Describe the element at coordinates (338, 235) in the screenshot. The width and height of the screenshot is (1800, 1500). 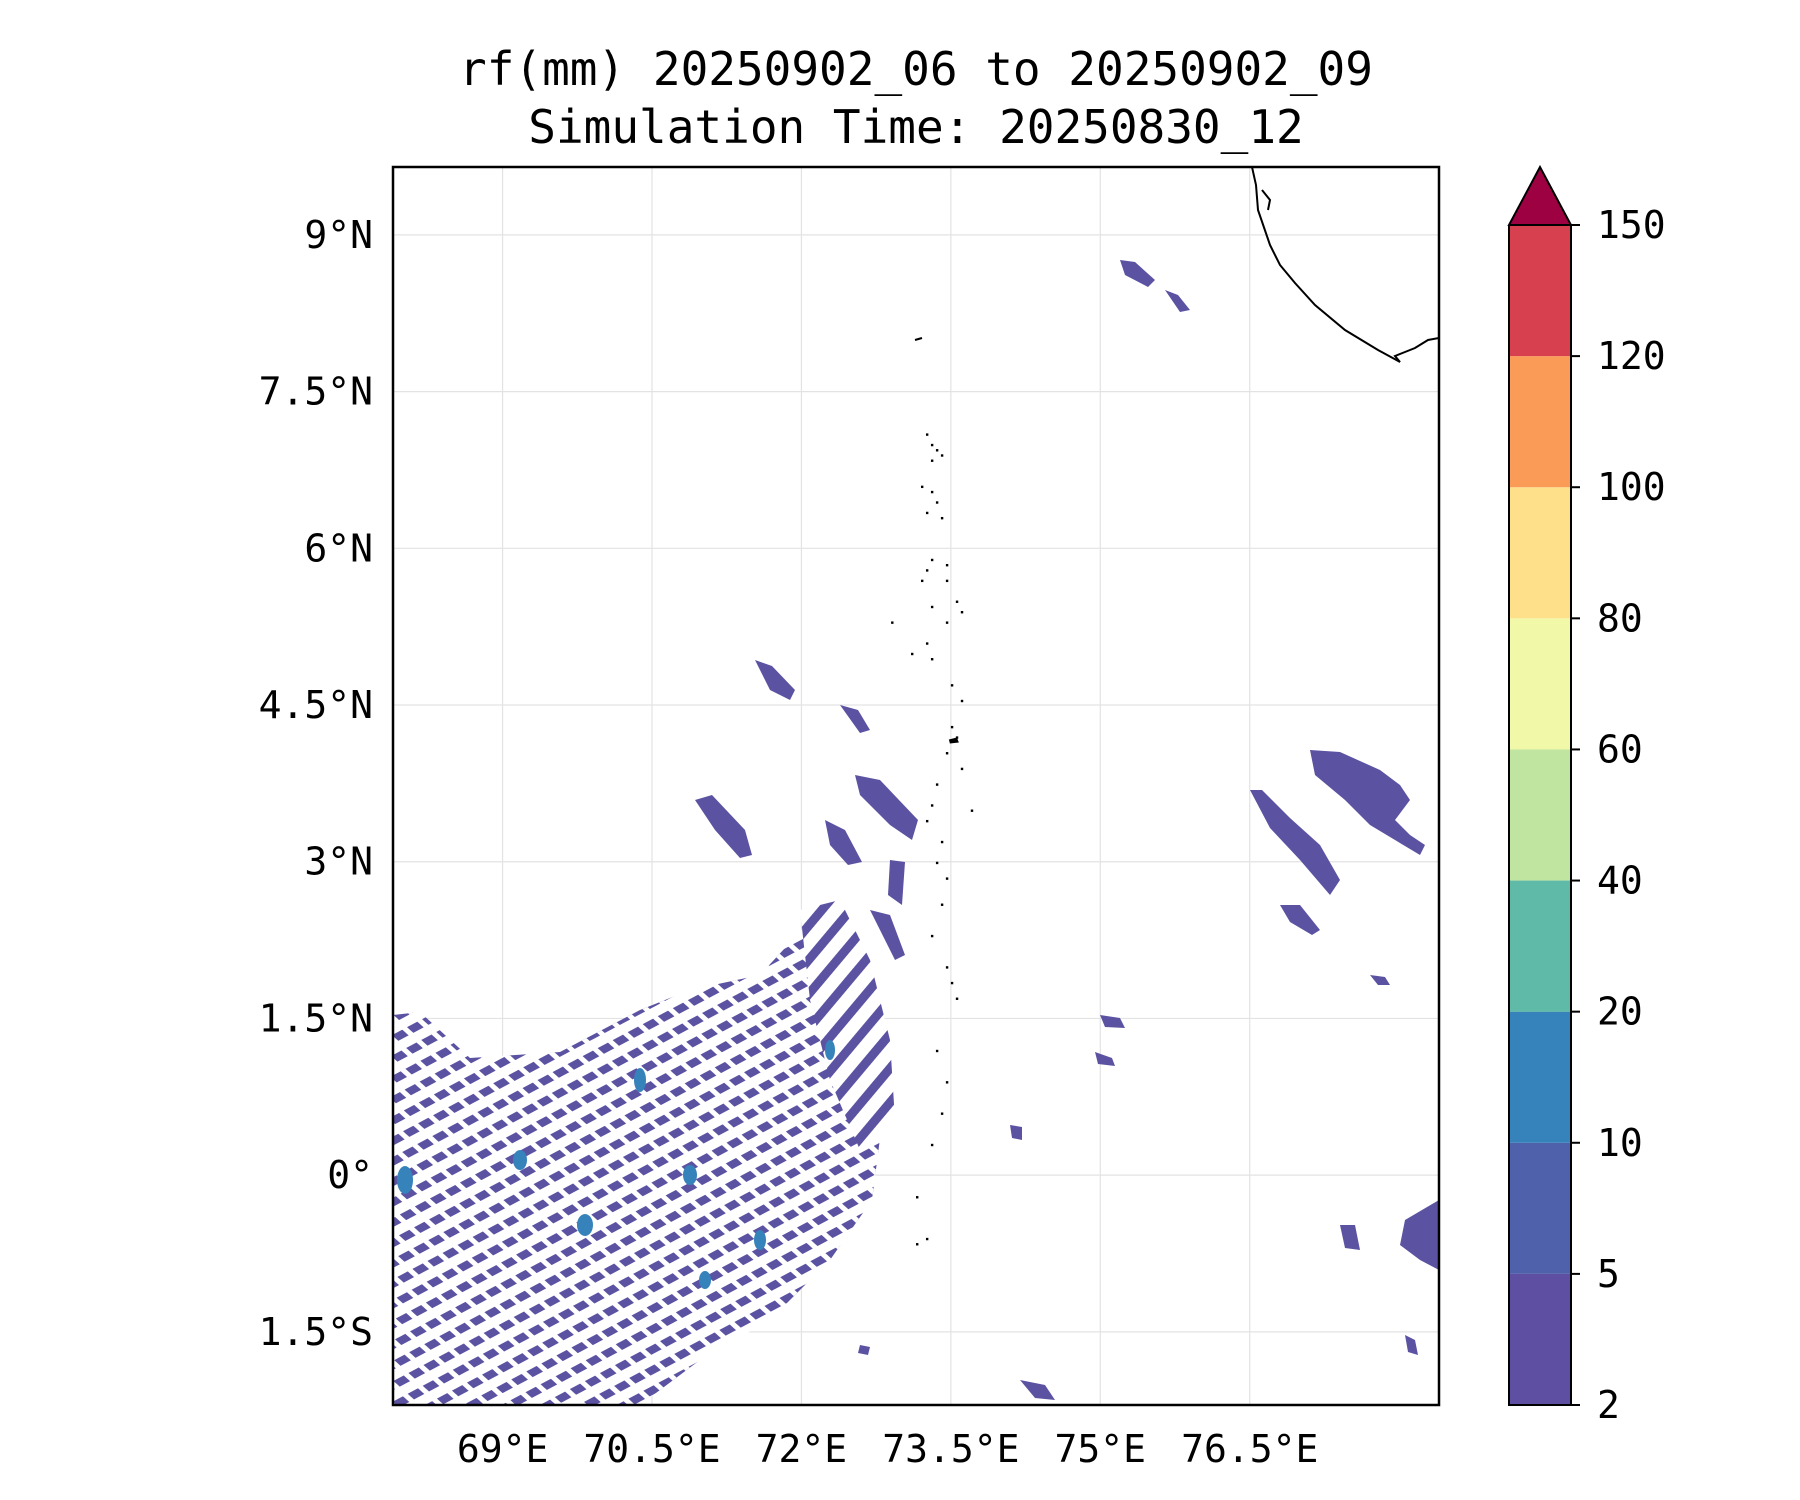
I see `y-tick-label: 9°N` at that location.